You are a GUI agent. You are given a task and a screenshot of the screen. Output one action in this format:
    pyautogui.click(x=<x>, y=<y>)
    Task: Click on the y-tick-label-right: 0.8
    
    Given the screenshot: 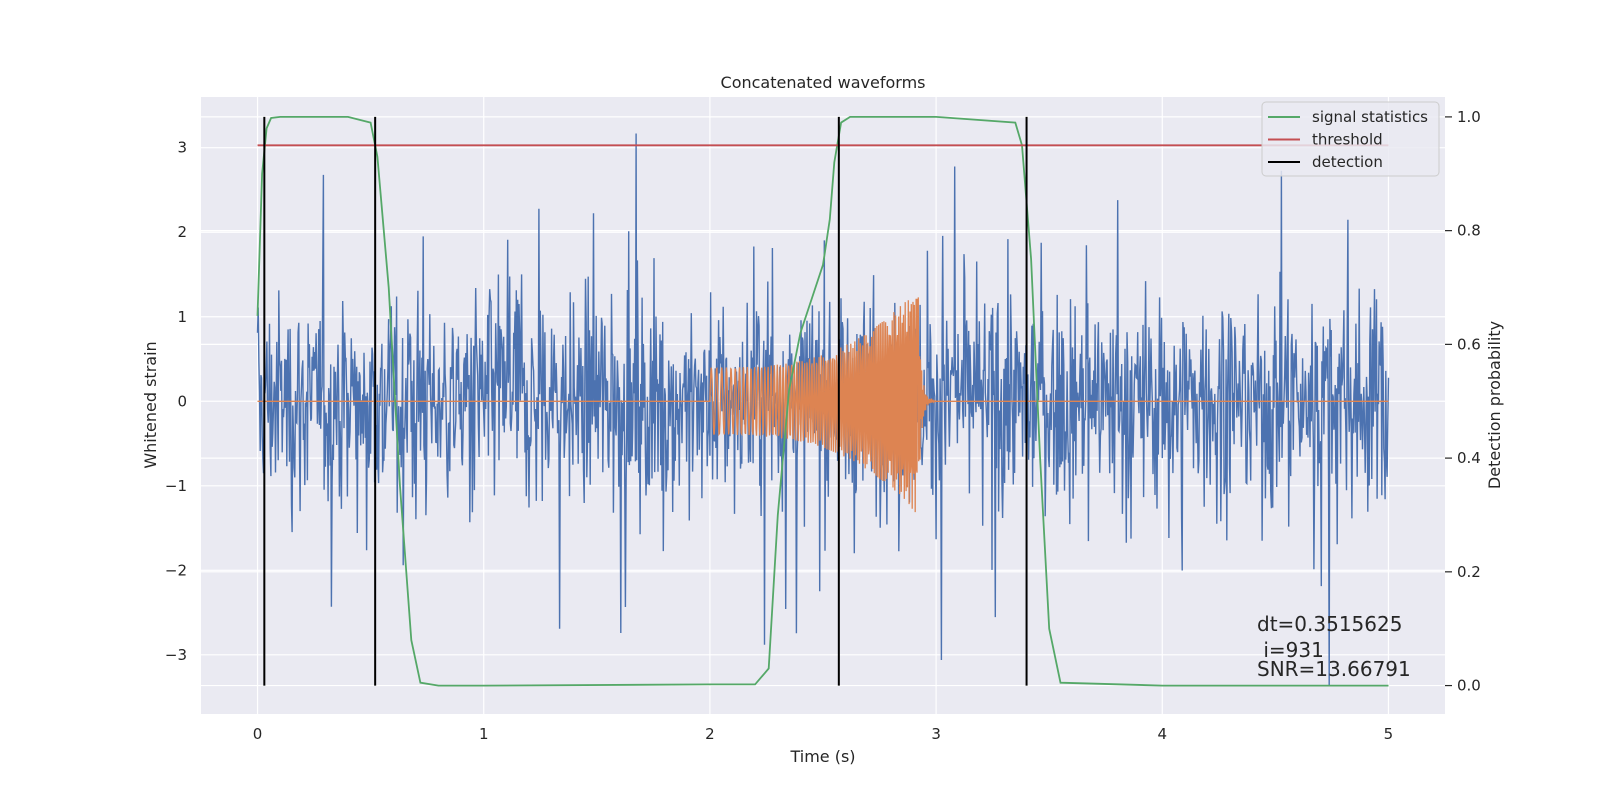 What is the action you would take?
    pyautogui.click(x=1469, y=231)
    